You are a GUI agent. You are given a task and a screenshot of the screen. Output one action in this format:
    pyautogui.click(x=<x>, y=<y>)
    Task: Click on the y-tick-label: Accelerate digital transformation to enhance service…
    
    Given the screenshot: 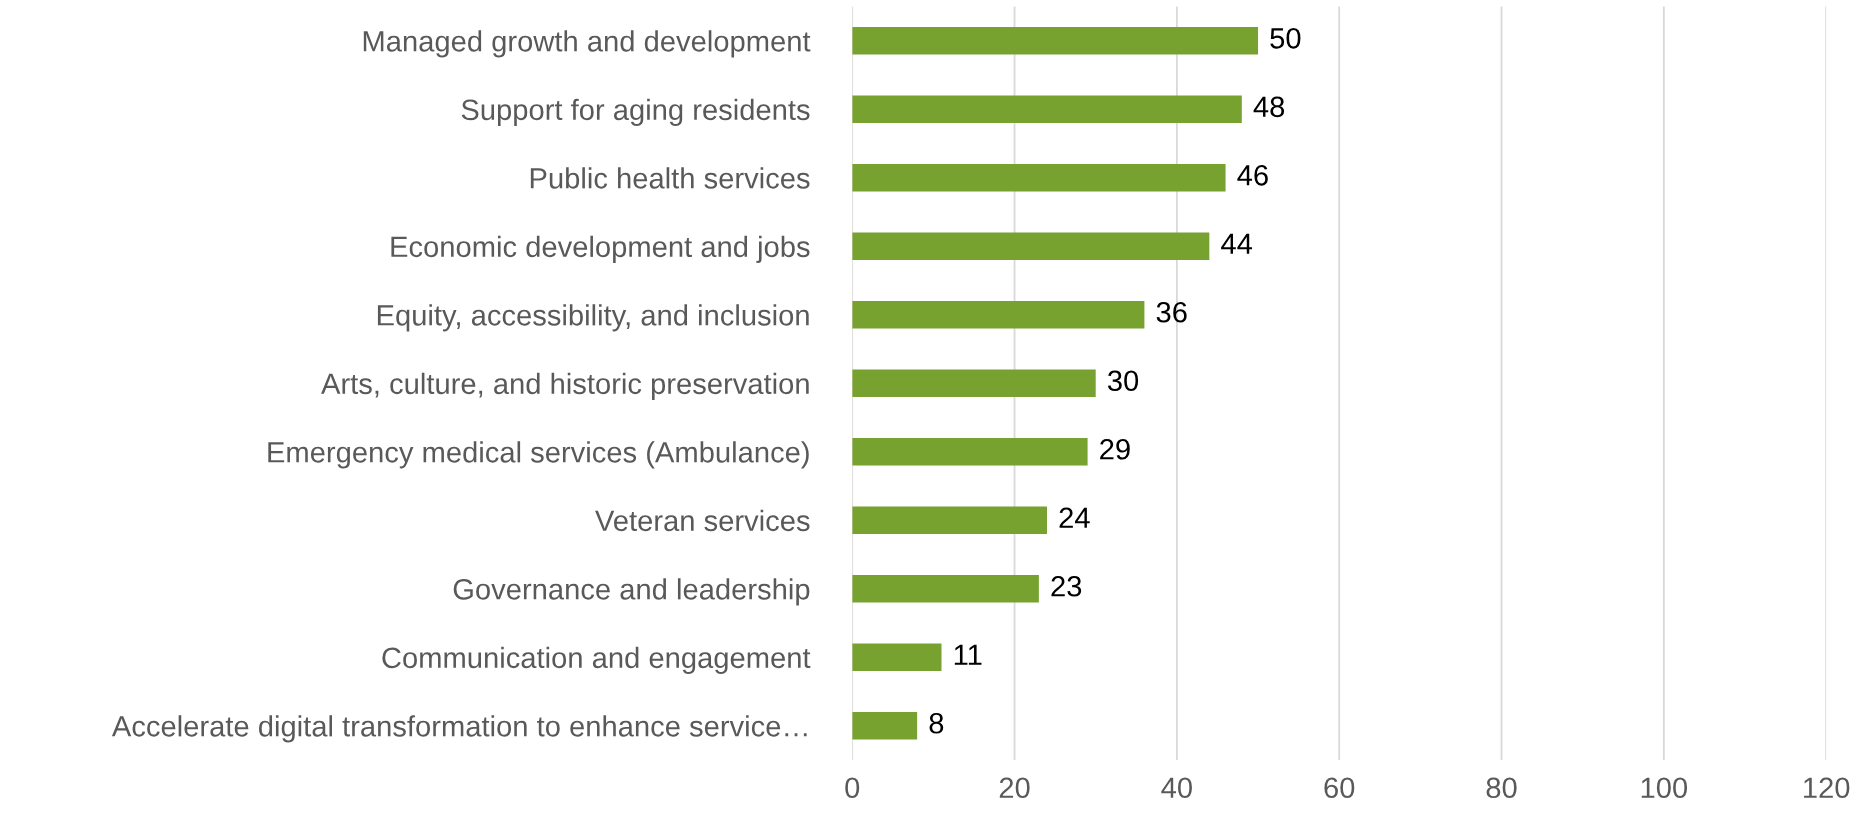 What is the action you would take?
    pyautogui.click(x=459, y=729)
    